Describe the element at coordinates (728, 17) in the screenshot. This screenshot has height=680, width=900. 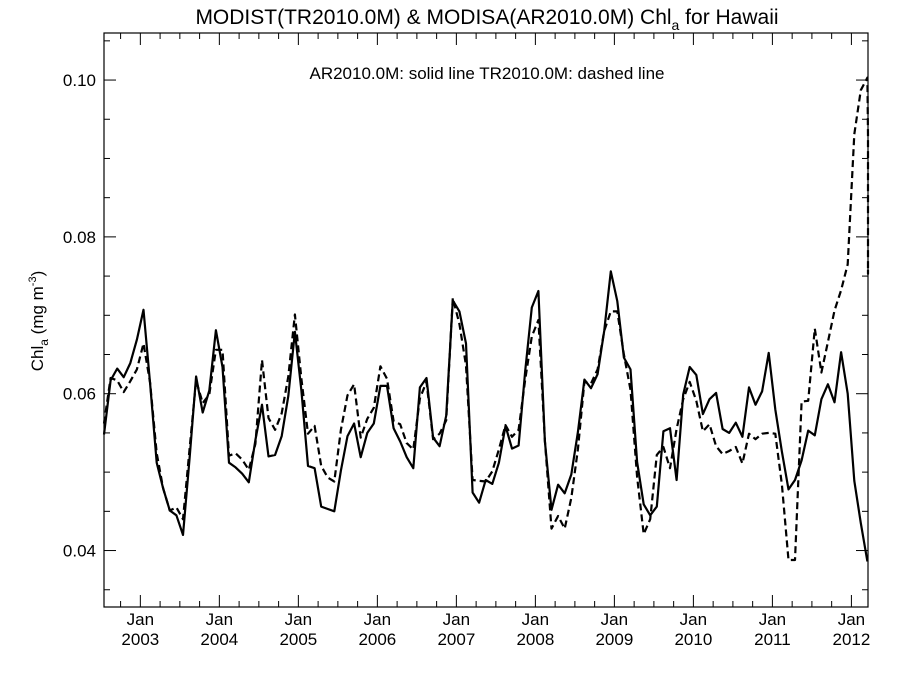
I see `chart-title-suffix: for Hawaii` at that location.